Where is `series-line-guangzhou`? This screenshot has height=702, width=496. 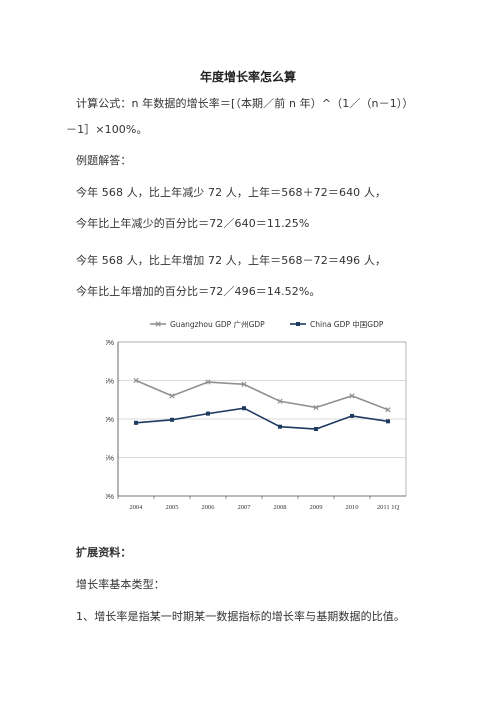
series-line-guangzhou is located at coordinates (262, 395).